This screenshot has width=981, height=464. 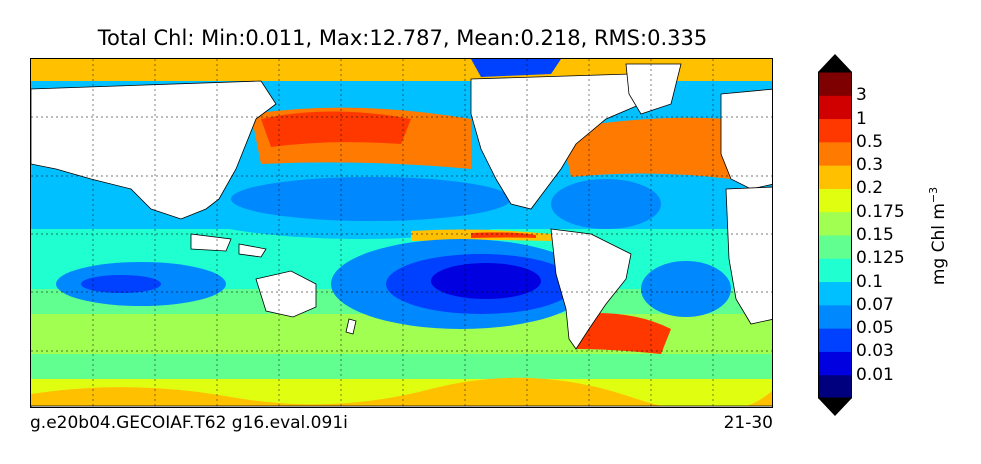 I want to click on colorbar-tick-label: 0.5, so click(x=870, y=141).